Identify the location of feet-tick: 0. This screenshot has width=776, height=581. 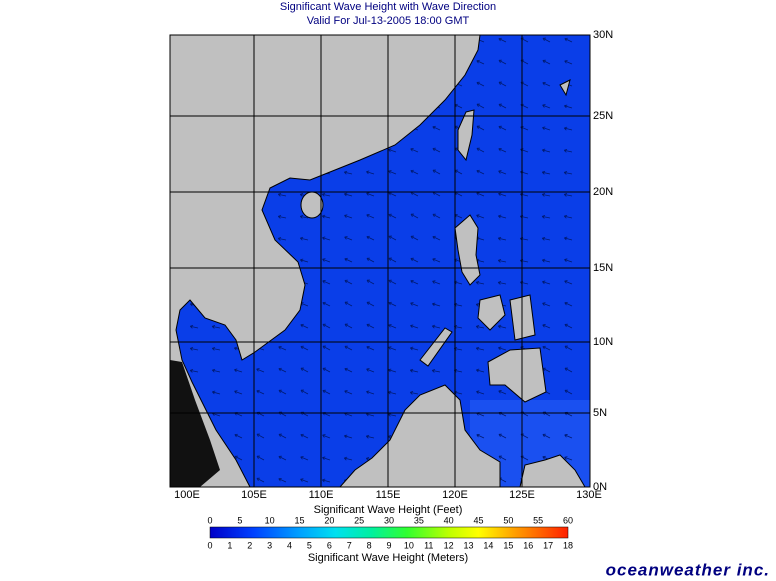
(209, 520).